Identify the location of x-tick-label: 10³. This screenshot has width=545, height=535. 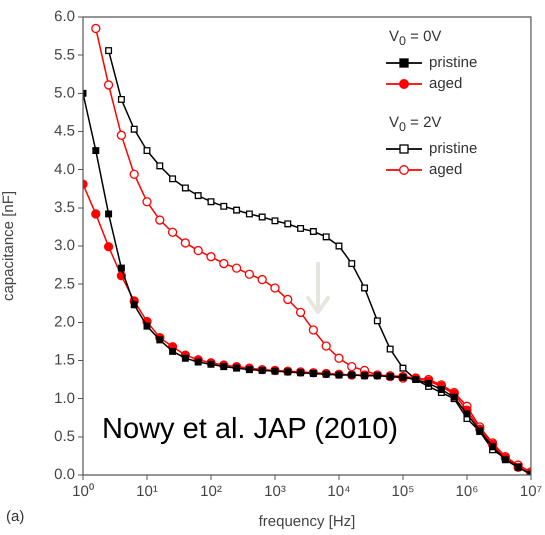
(275, 491).